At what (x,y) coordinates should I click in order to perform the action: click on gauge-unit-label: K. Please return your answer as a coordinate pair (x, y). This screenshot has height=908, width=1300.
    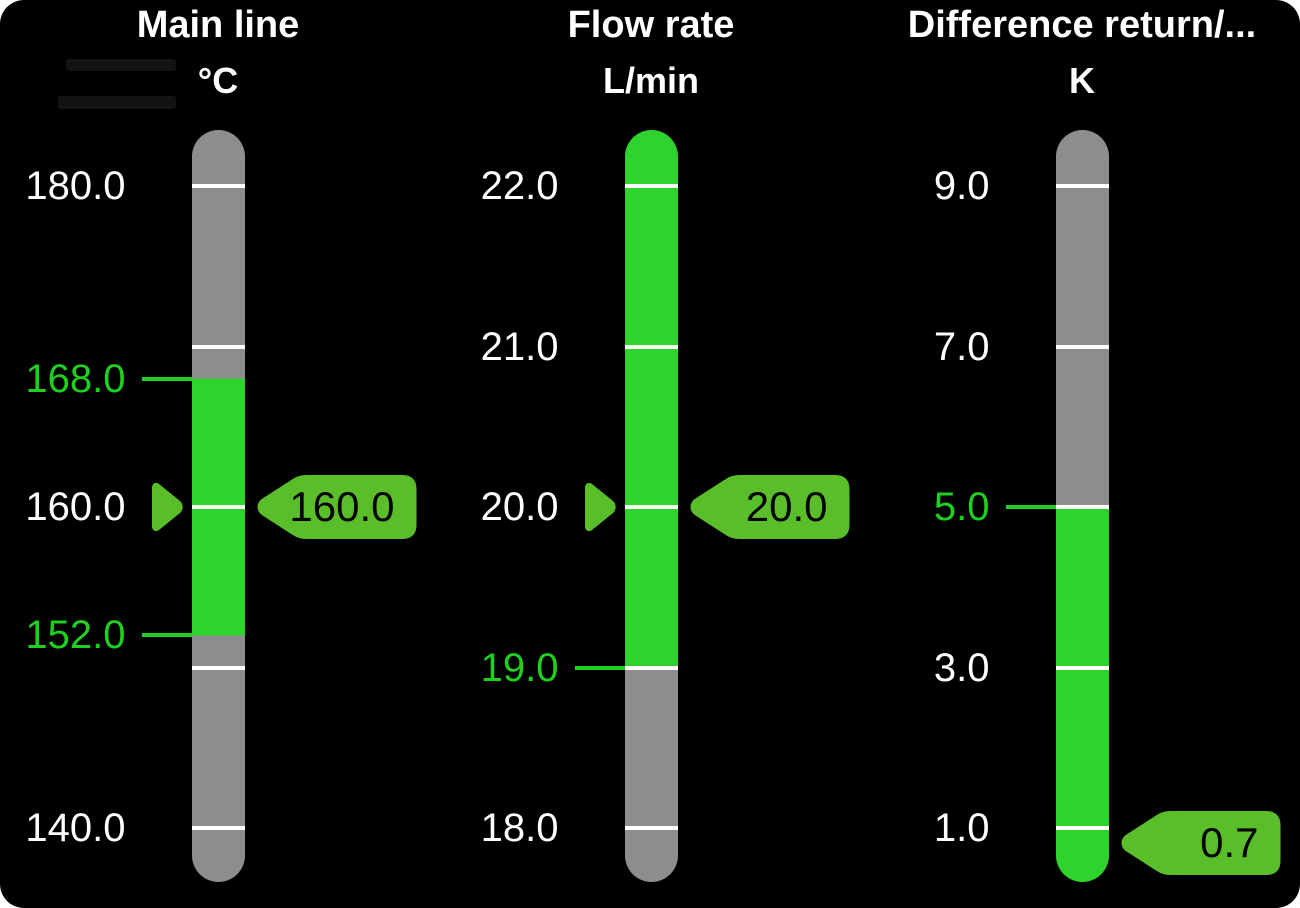
    Looking at the image, I should click on (1082, 80).